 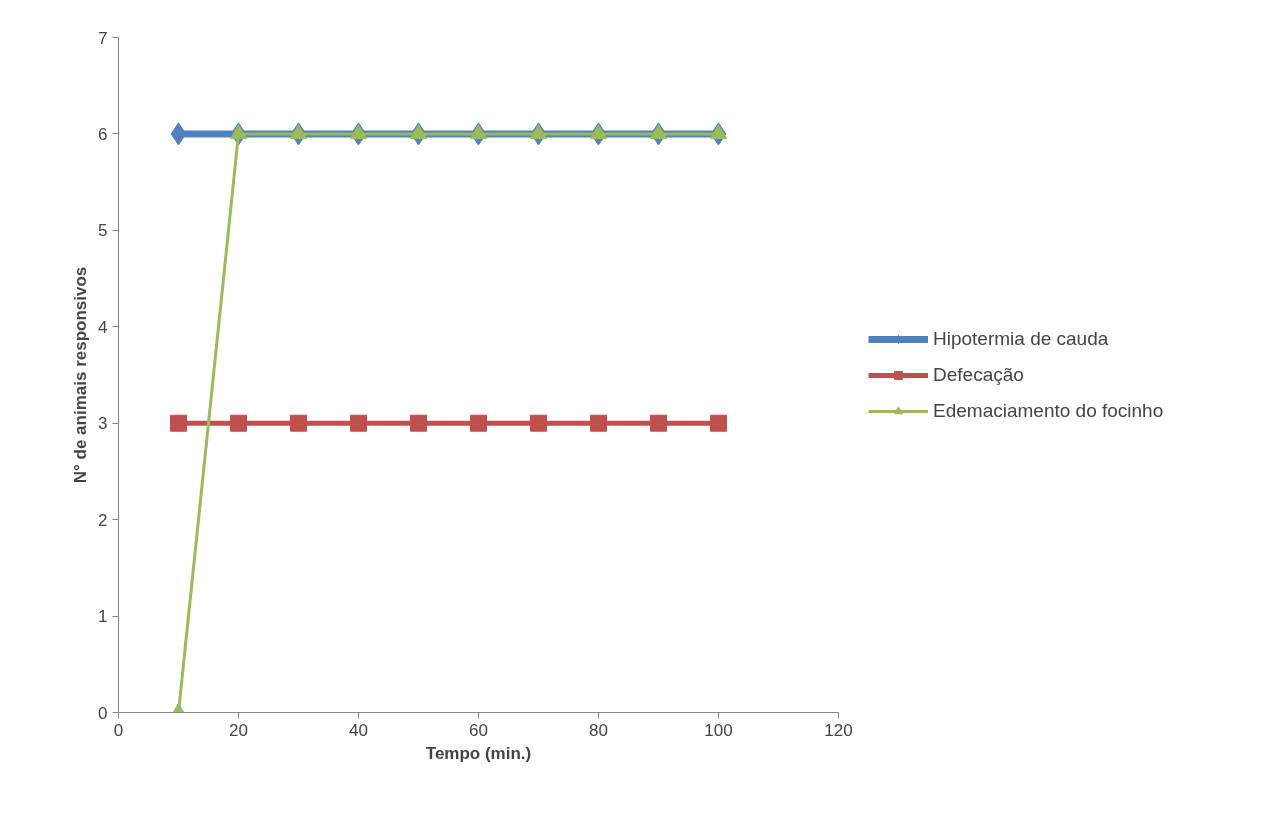 I want to click on x-tick-label: 120, so click(x=838, y=730).